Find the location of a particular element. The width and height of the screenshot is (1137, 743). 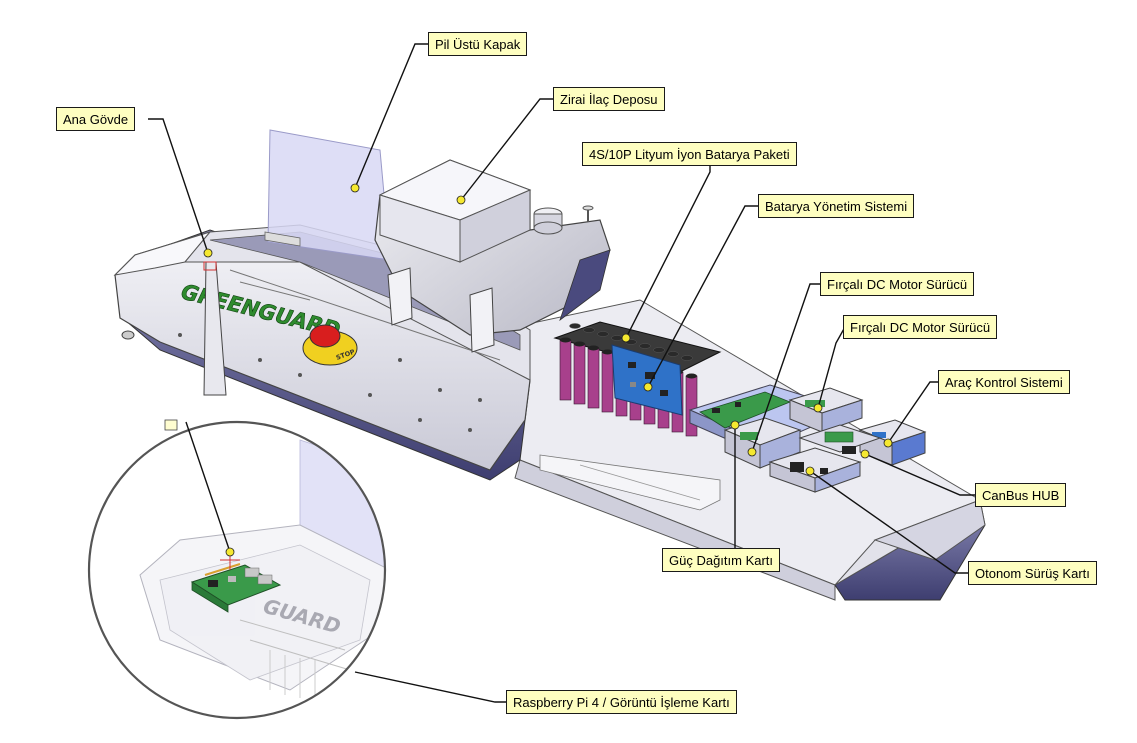

callout-motor-surucu-2: Fırçalı DC Motor Sürücü is located at coordinates (920, 327).